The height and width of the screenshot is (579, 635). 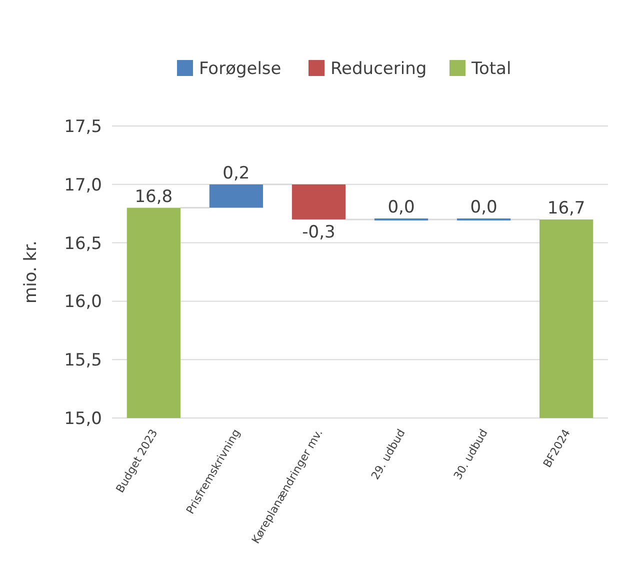 What do you see at coordinates (83, 244) in the screenshot?
I see `y-tick-label: 16,5` at bounding box center [83, 244].